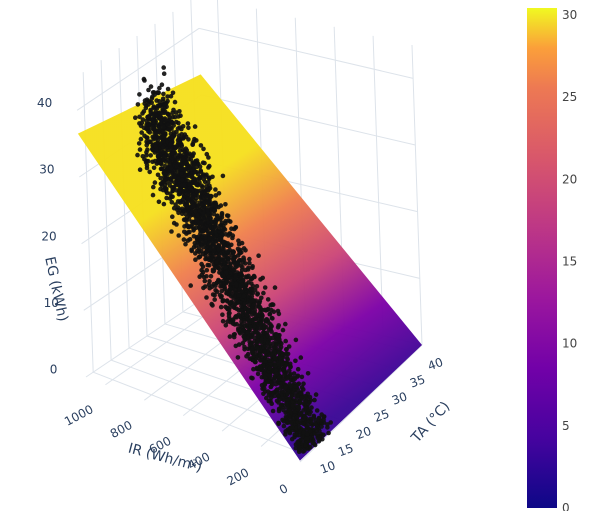 This screenshot has height=511, width=591. I want to click on x-tick-label: 40, so click(435, 364).